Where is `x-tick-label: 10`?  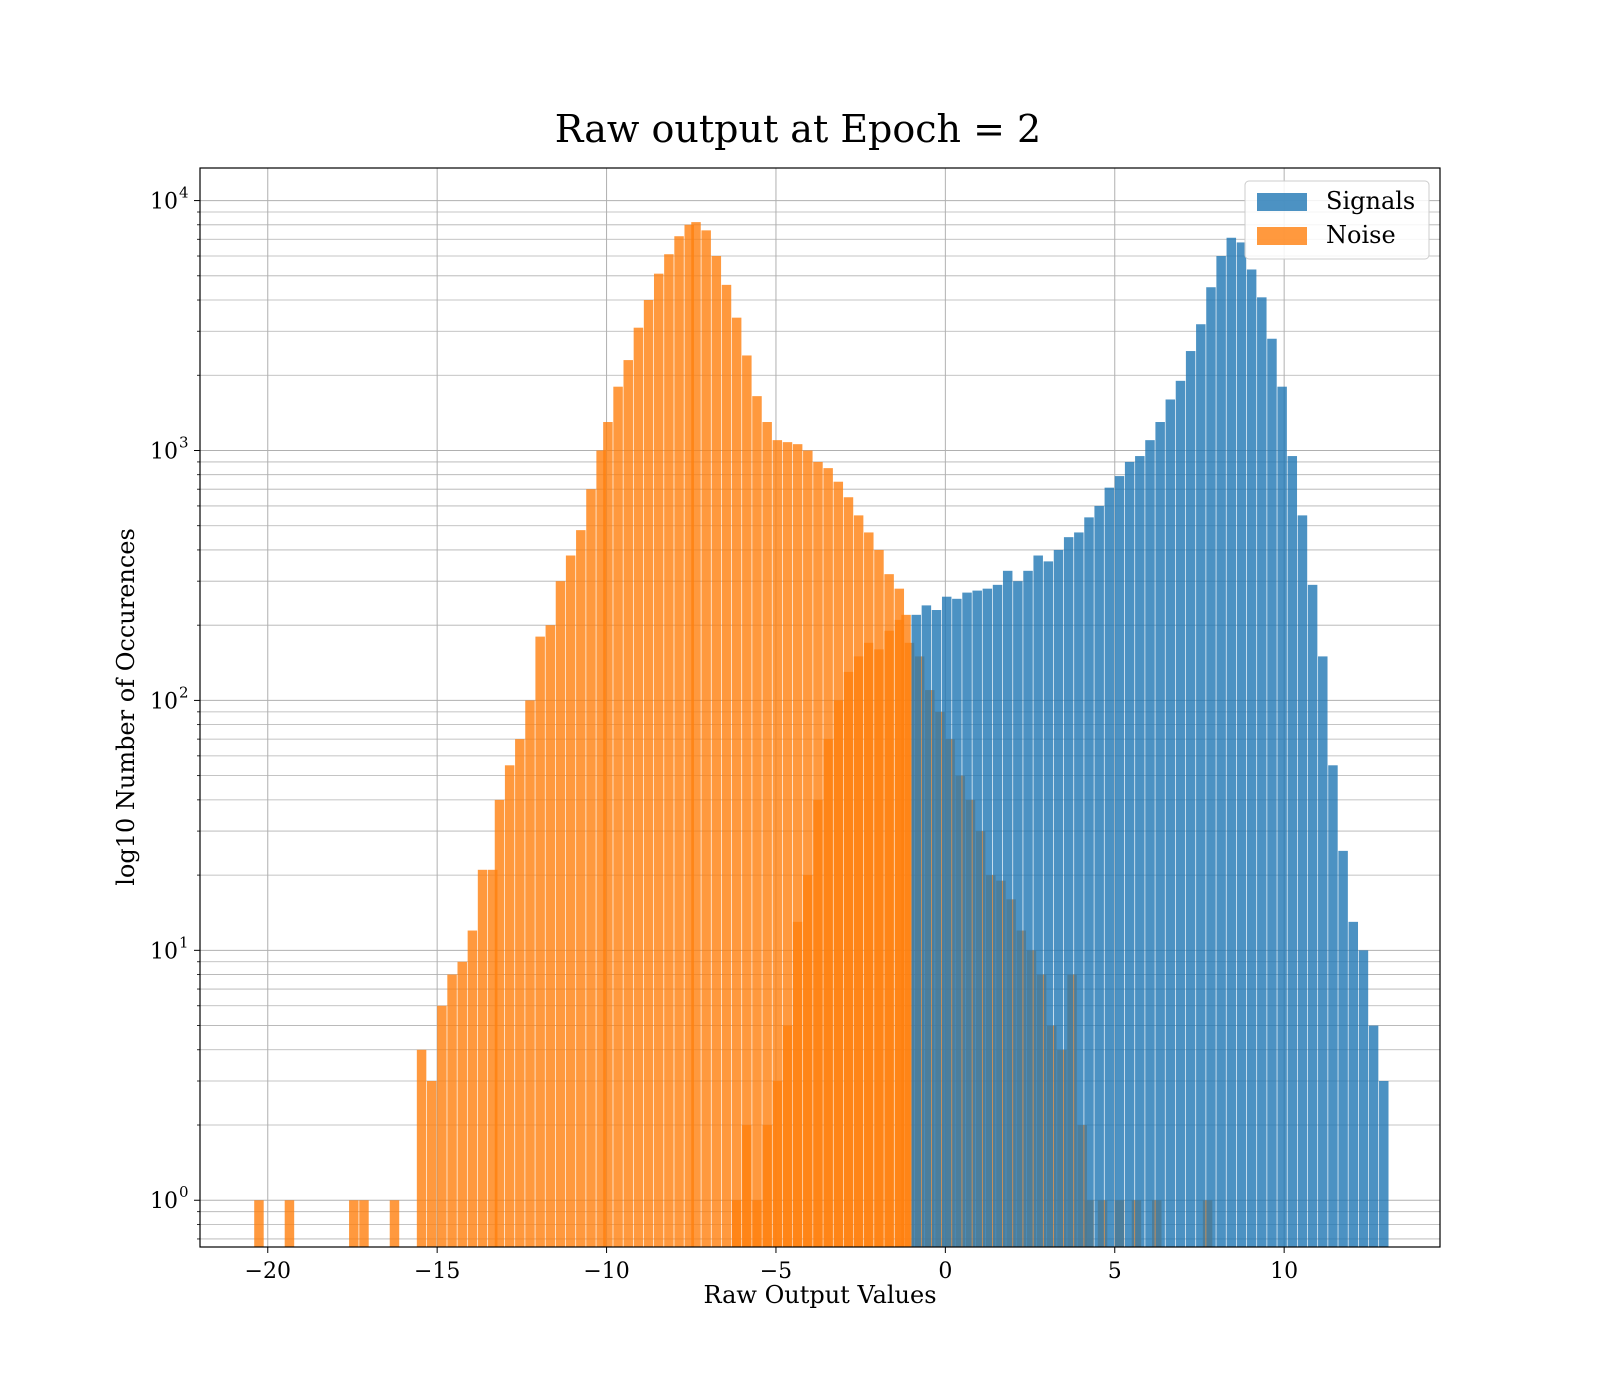
x-tick-label: 10 is located at coordinates (1284, 1271).